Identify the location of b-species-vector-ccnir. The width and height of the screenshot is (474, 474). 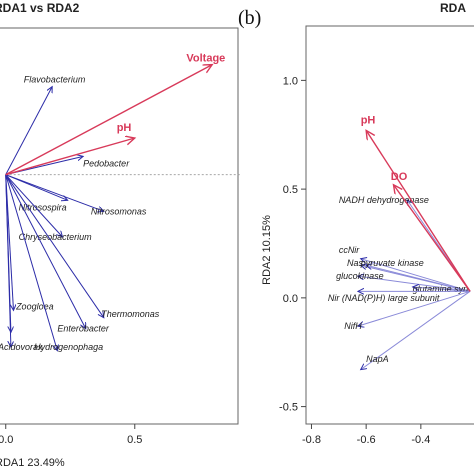
(416, 275).